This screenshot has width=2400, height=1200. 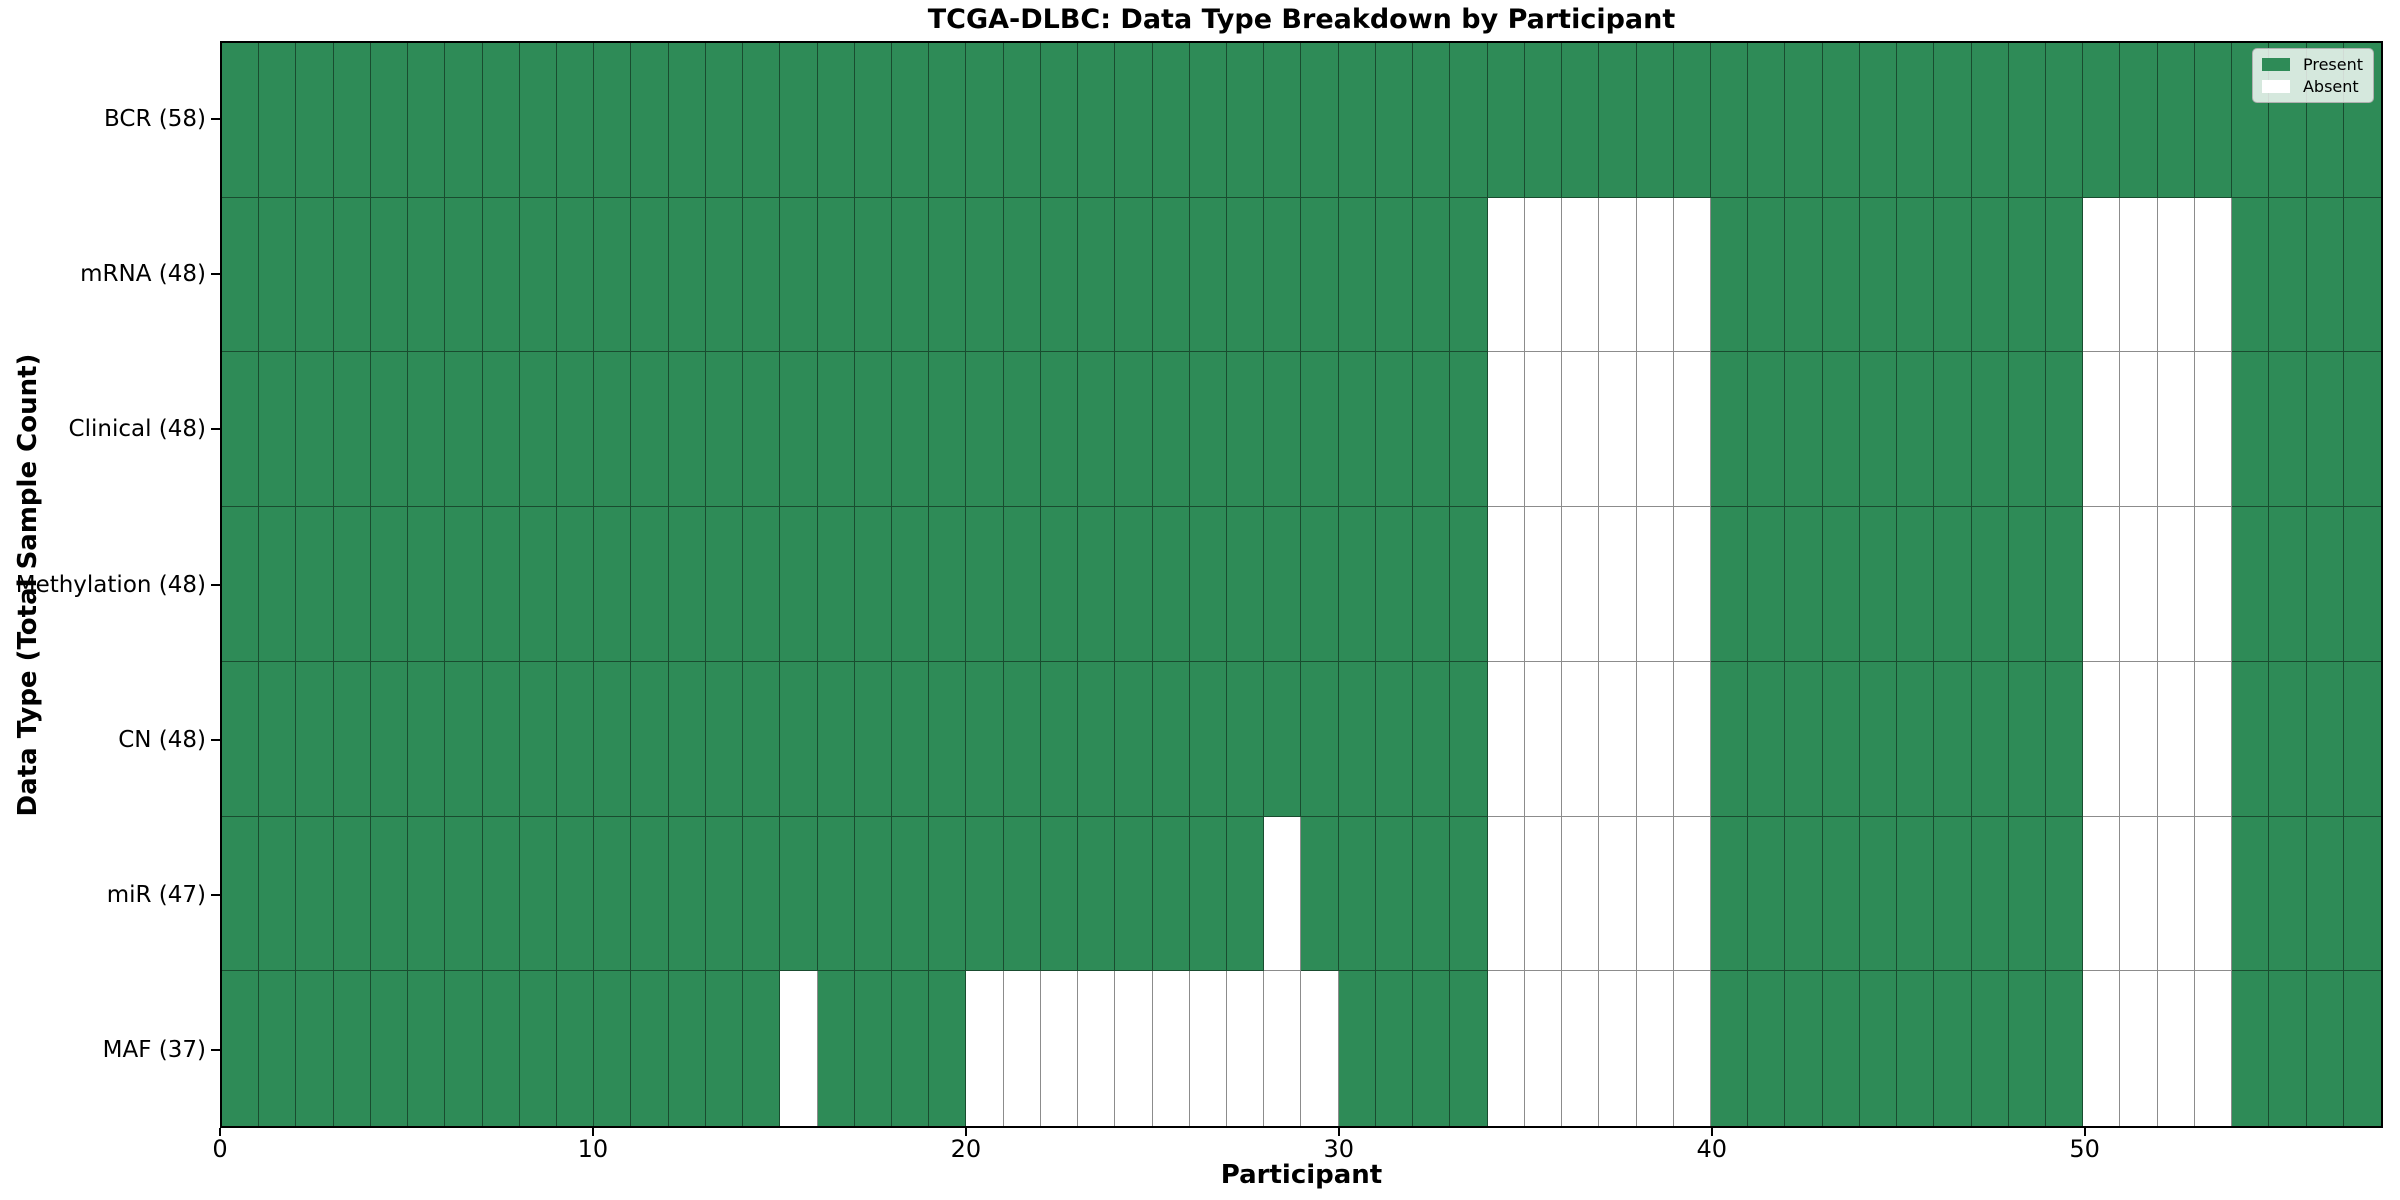 What do you see at coordinates (137, 429) in the screenshot?
I see `y-tick-label: Clinical (48)` at bounding box center [137, 429].